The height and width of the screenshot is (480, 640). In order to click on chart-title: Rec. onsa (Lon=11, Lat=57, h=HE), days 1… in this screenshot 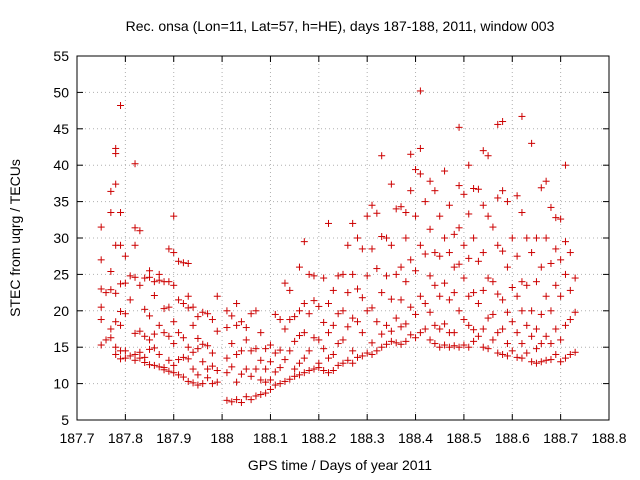, I will do `click(340, 26)`.